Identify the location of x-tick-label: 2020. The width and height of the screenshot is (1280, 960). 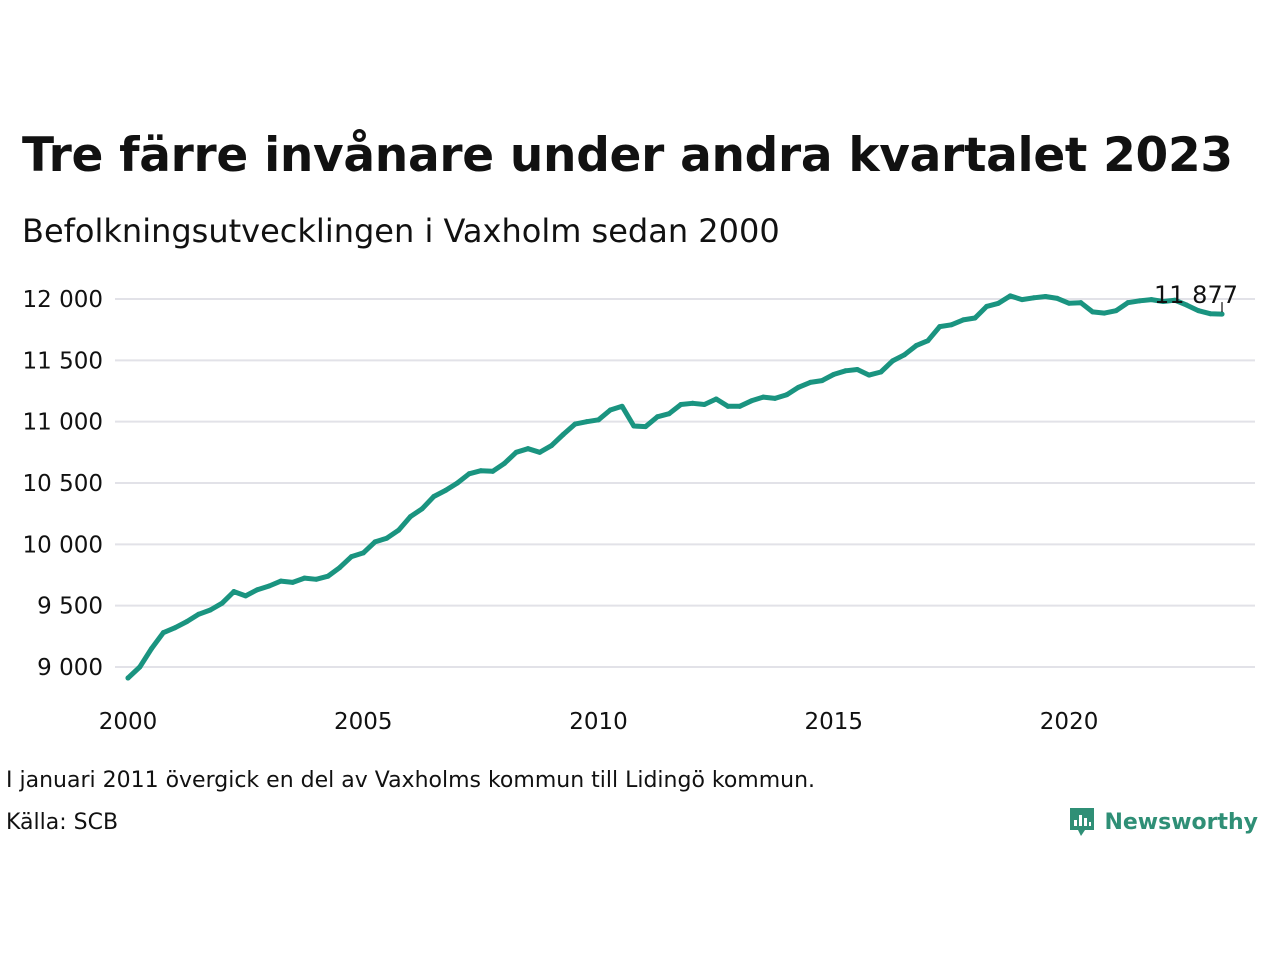
(1069, 722).